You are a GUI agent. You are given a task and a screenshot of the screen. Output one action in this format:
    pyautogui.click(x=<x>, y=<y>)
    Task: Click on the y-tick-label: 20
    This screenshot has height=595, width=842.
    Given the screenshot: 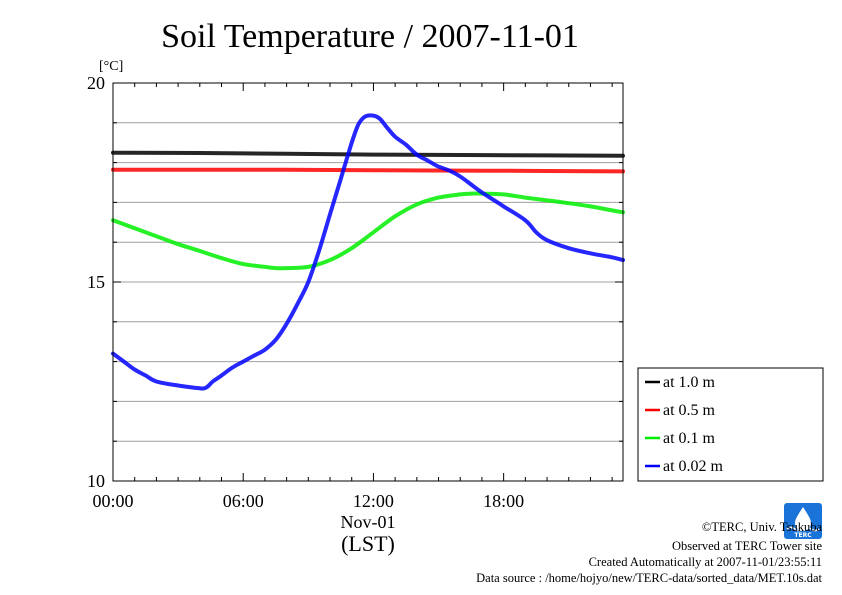 What is the action you would take?
    pyautogui.click(x=96, y=83)
    